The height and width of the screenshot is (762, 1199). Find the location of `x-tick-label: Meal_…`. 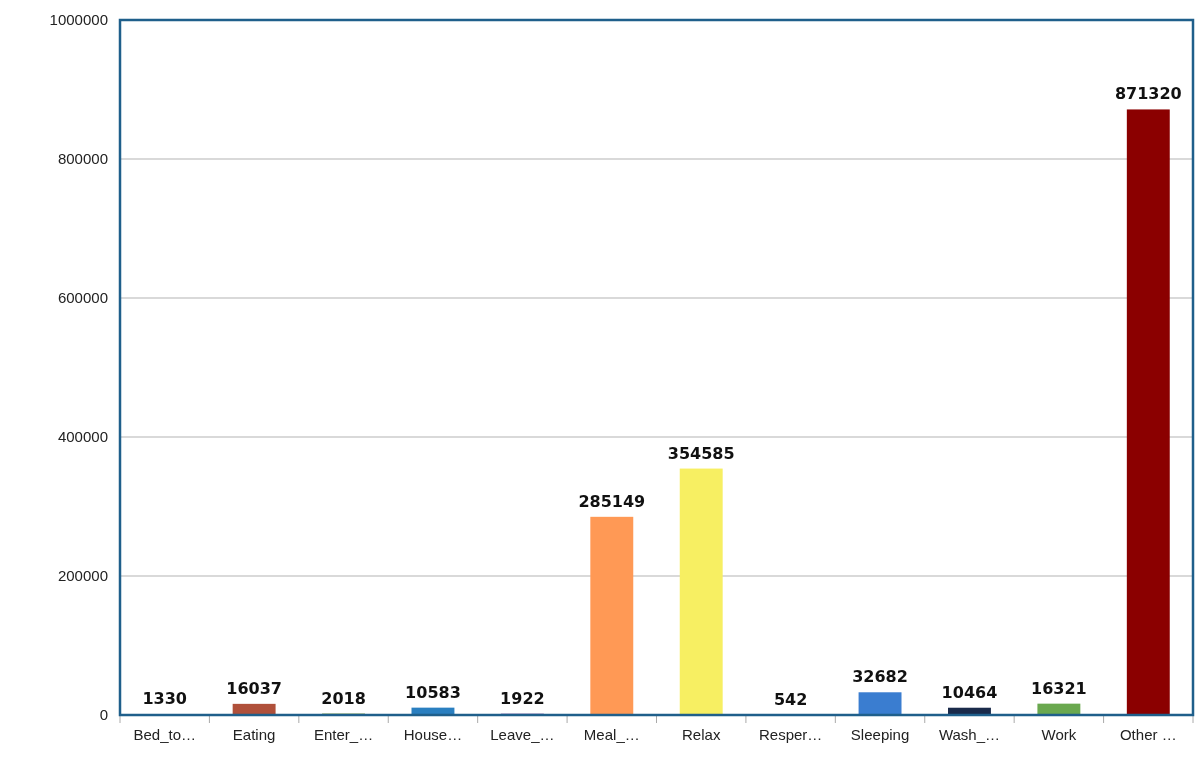

x-tick-label: Meal_… is located at coordinates (611, 734).